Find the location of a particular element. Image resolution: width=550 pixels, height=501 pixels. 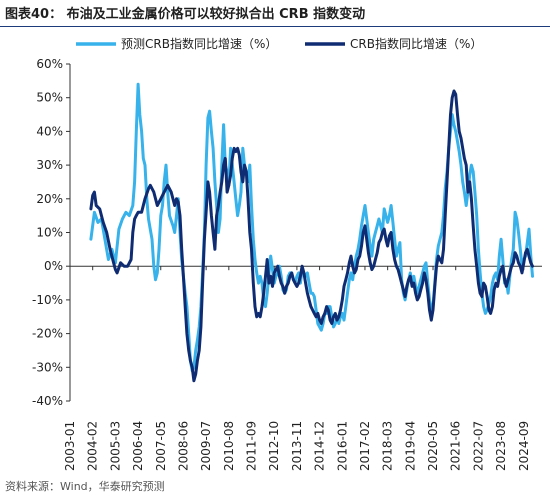

x-tick-label: 2013-11 is located at coordinates (297, 446).